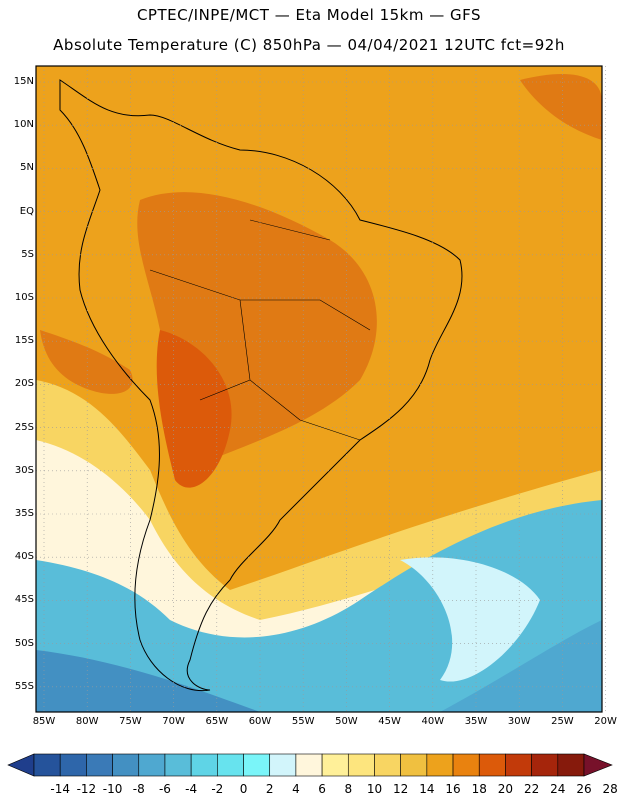 This screenshot has height=800, width=618. What do you see at coordinates (217, 721) in the screenshot?
I see `lon-label: 65W` at bounding box center [217, 721].